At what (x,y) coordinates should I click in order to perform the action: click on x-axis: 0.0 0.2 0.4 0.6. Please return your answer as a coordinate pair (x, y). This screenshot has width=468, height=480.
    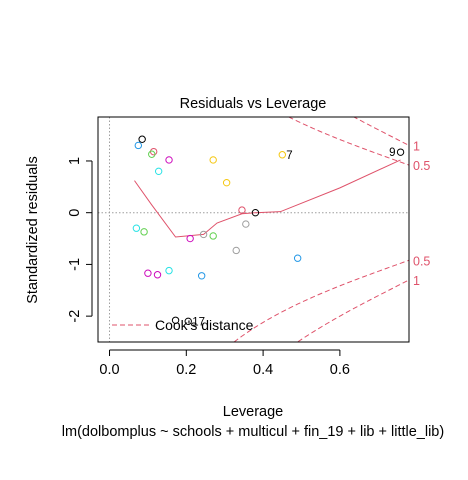
    Looking at the image, I should click on (224, 363).